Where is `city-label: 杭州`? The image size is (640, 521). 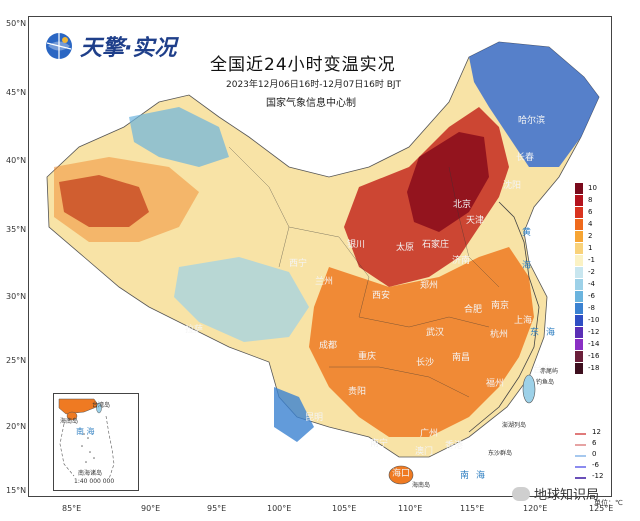
city-label: 杭州 is located at coordinates (499, 335).